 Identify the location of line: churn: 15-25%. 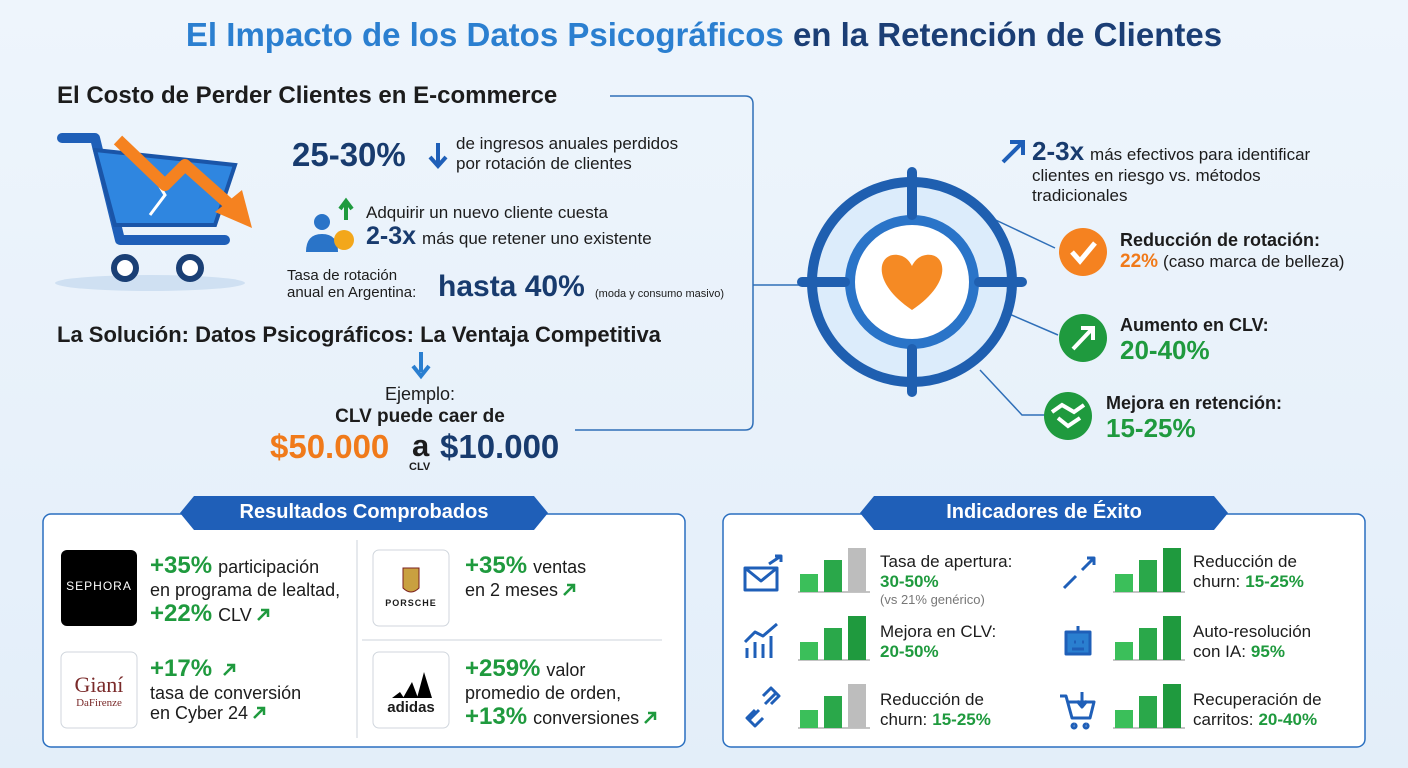
(935, 720).